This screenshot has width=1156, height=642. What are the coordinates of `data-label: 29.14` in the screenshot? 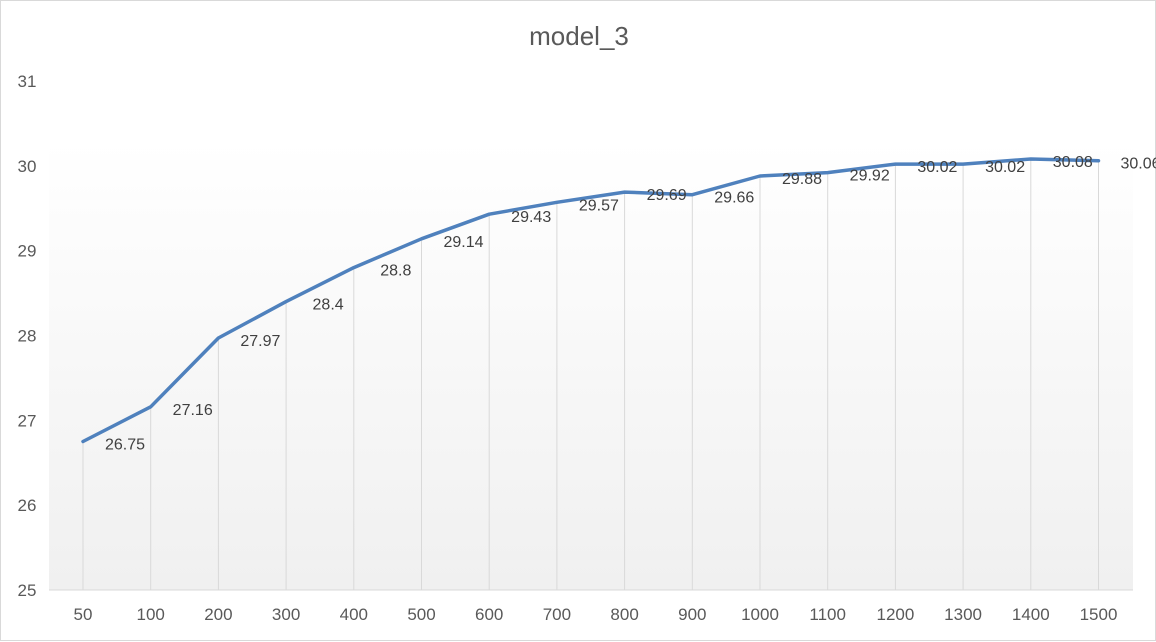 It's located at (463, 242).